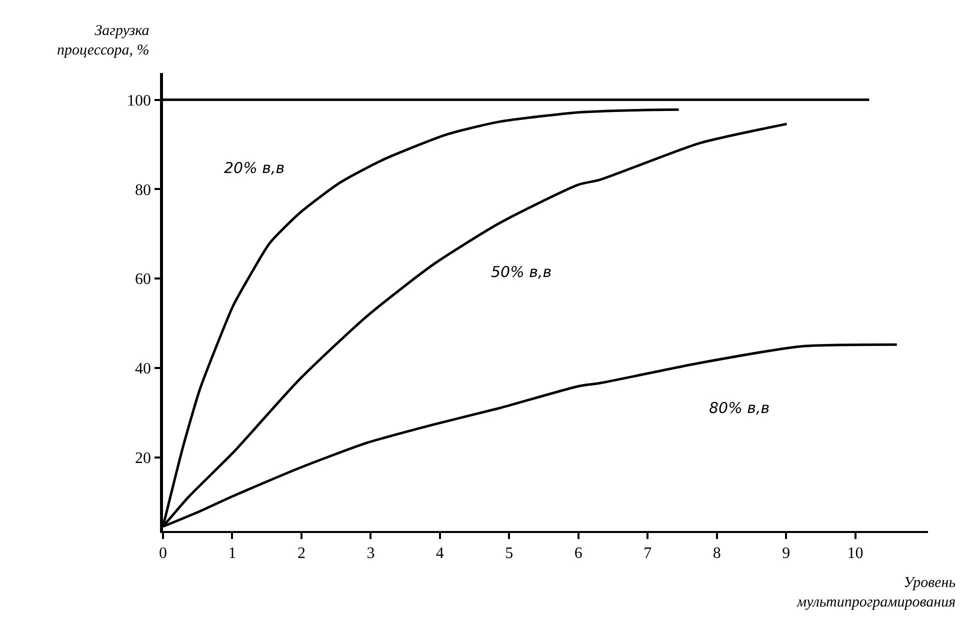 Image resolution: width=967 pixels, height=632 pixels. What do you see at coordinates (143, 458) in the screenshot?
I see `y-tick-label: 20` at bounding box center [143, 458].